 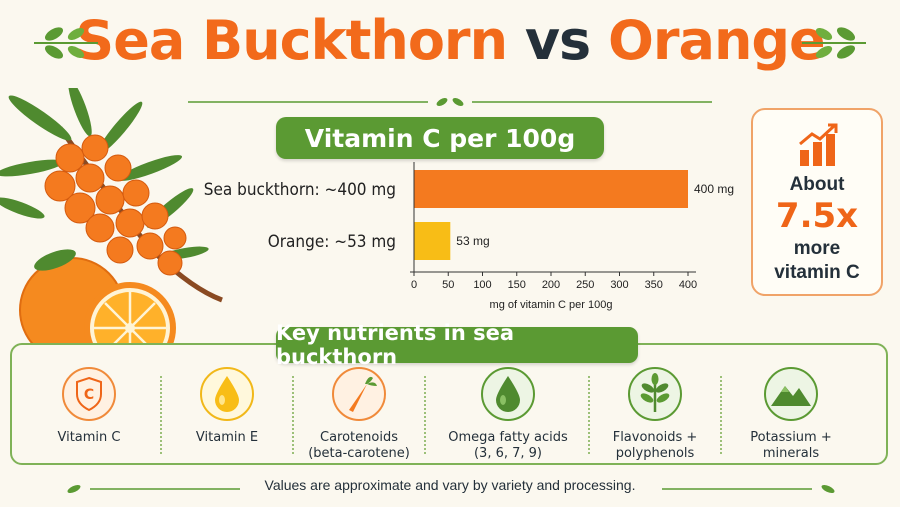 I want to click on leaf-sprig-left-icon, so click(x=66, y=43).